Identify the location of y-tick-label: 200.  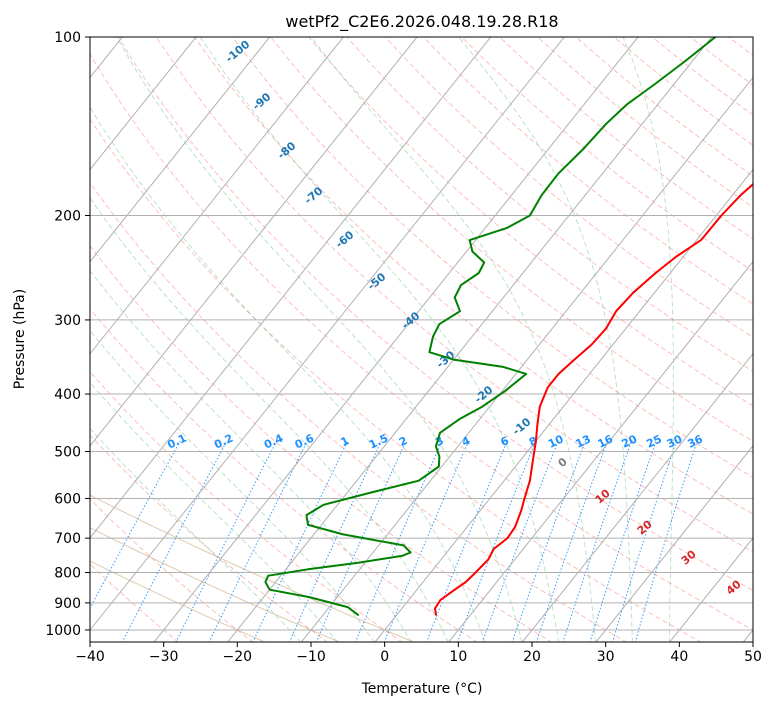
(67, 217).